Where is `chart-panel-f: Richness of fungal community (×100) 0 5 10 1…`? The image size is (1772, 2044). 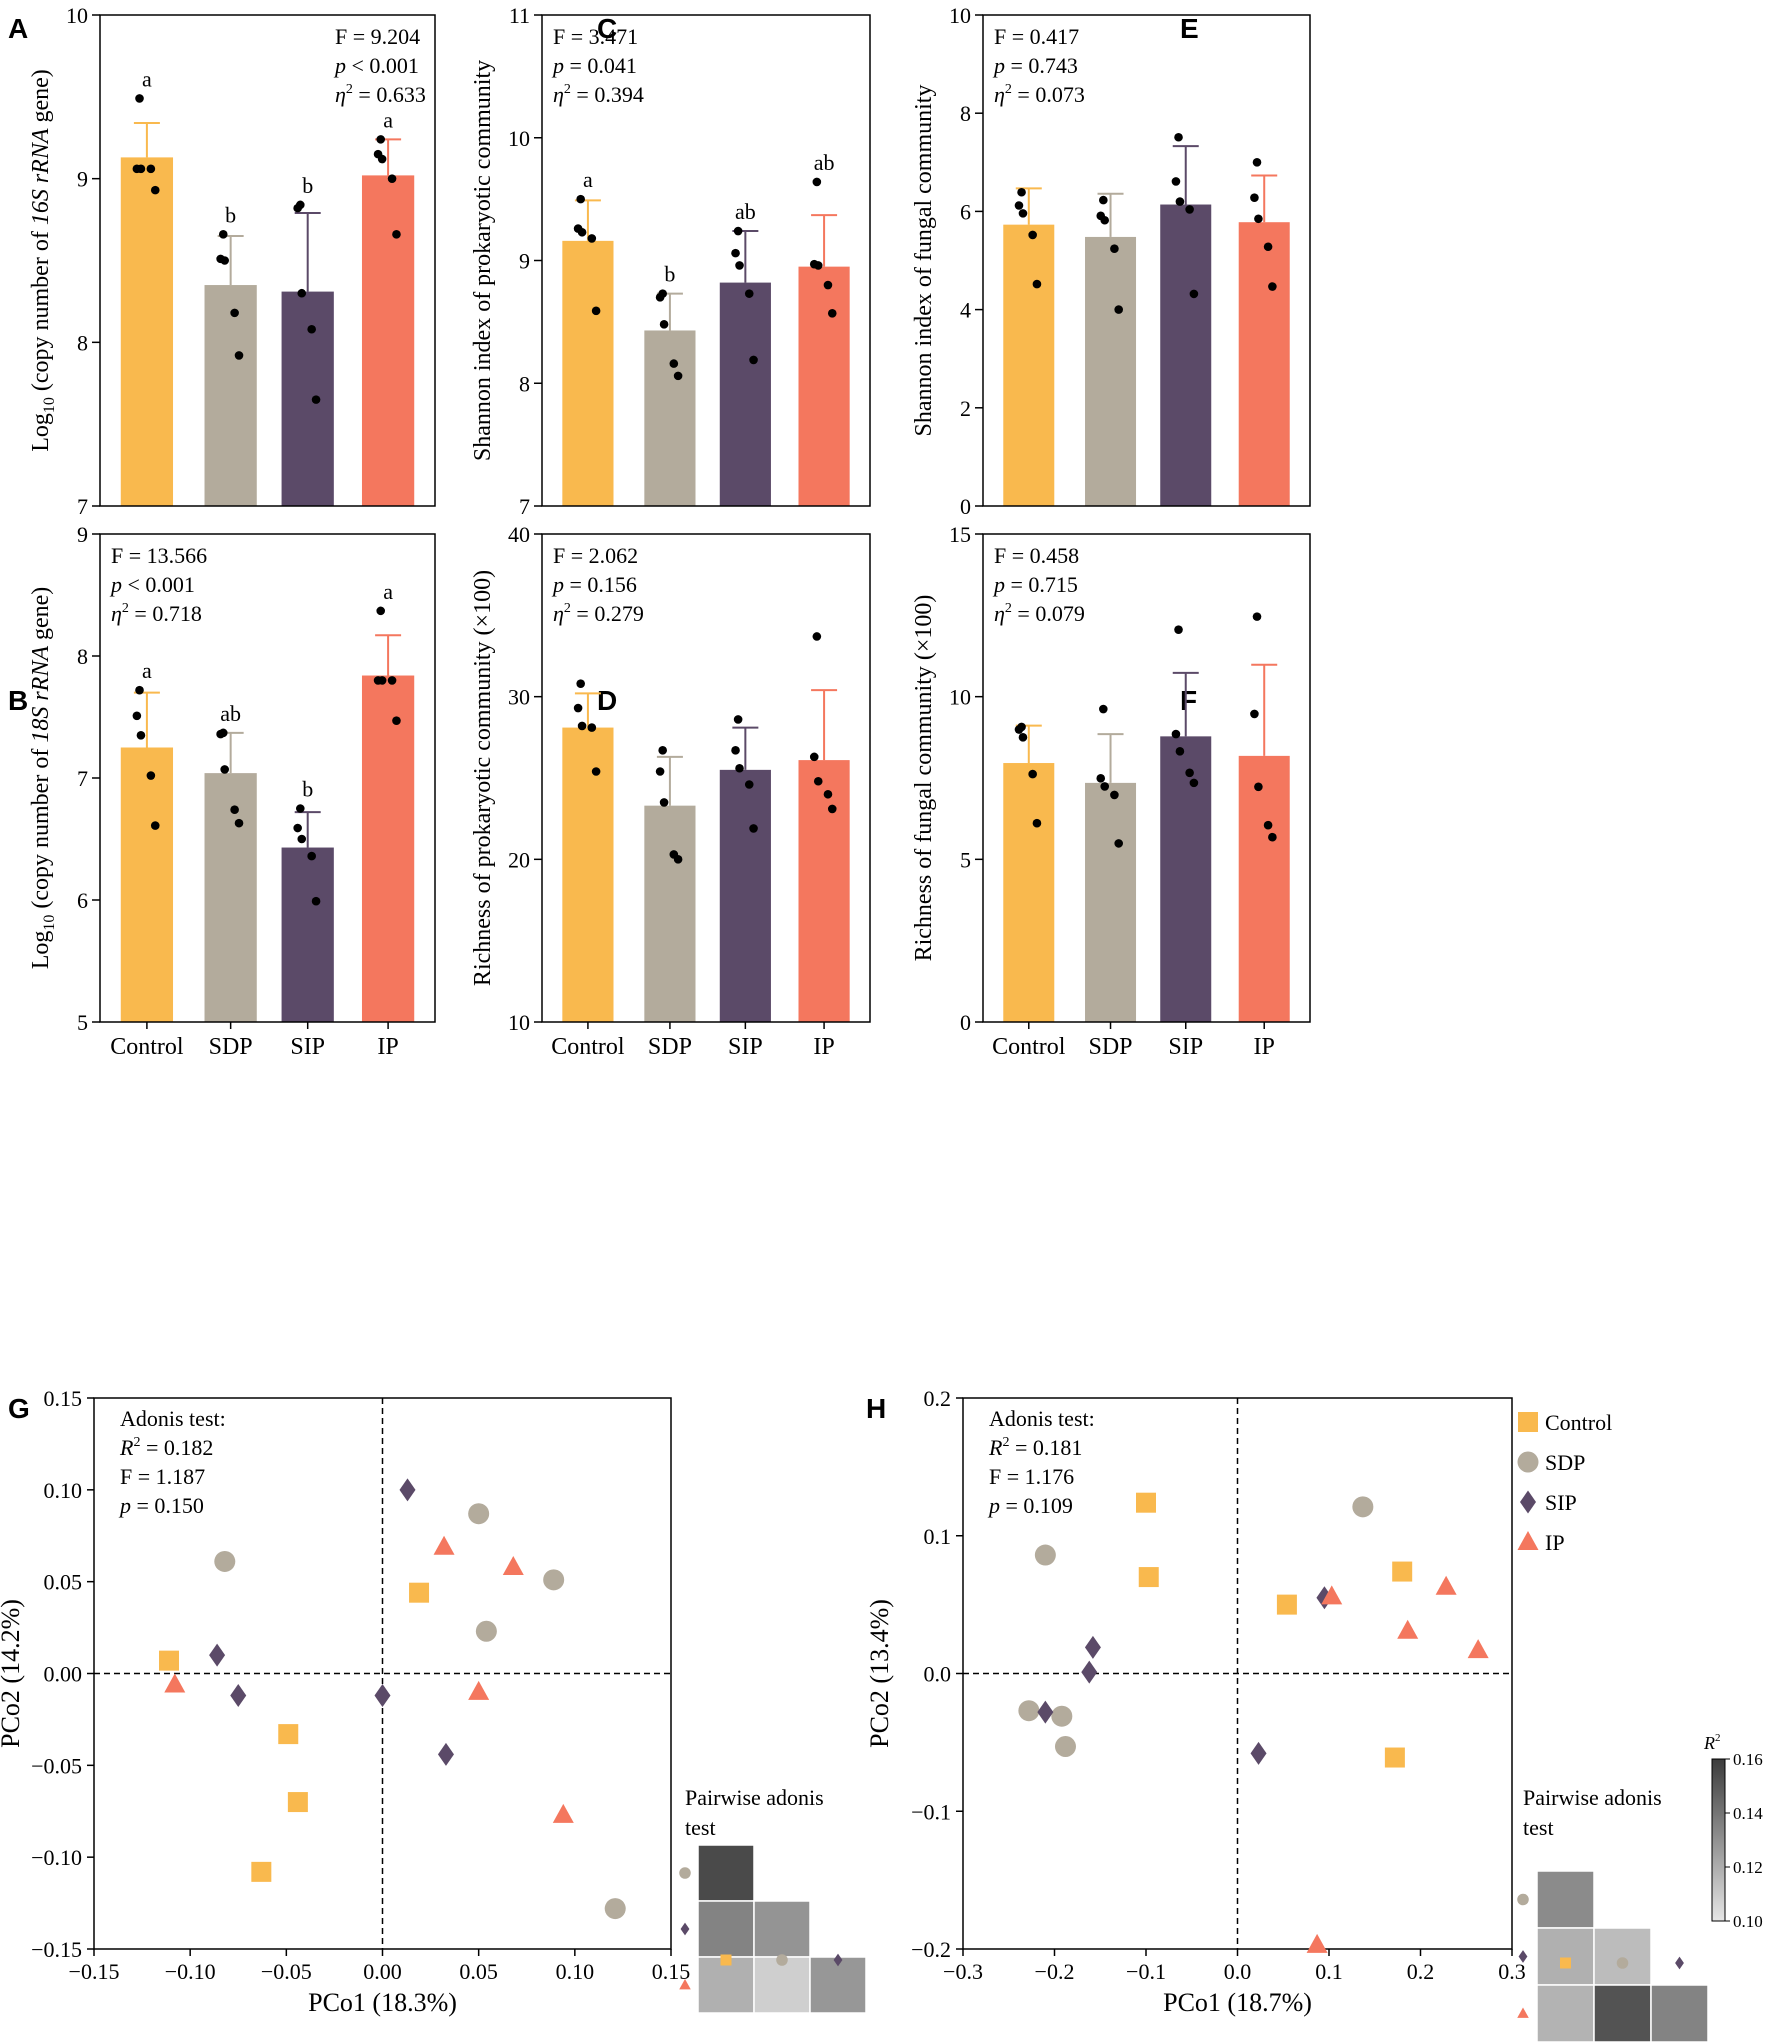 chart-panel-f: Richness of fungal community (×100) 0 5 10 1… is located at coordinates (1111, 791).